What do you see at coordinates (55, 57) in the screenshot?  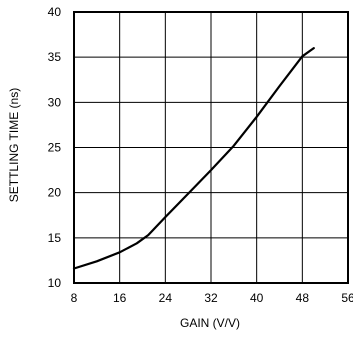 I see `y-tick-label: 35` at bounding box center [55, 57].